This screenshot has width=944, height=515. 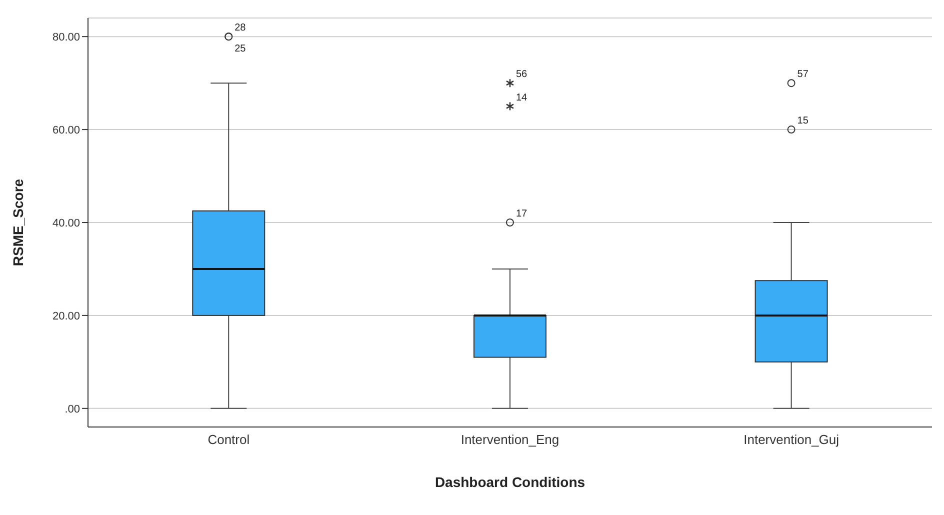 What do you see at coordinates (66, 316) in the screenshot?
I see `y-tick-label: 20.00` at bounding box center [66, 316].